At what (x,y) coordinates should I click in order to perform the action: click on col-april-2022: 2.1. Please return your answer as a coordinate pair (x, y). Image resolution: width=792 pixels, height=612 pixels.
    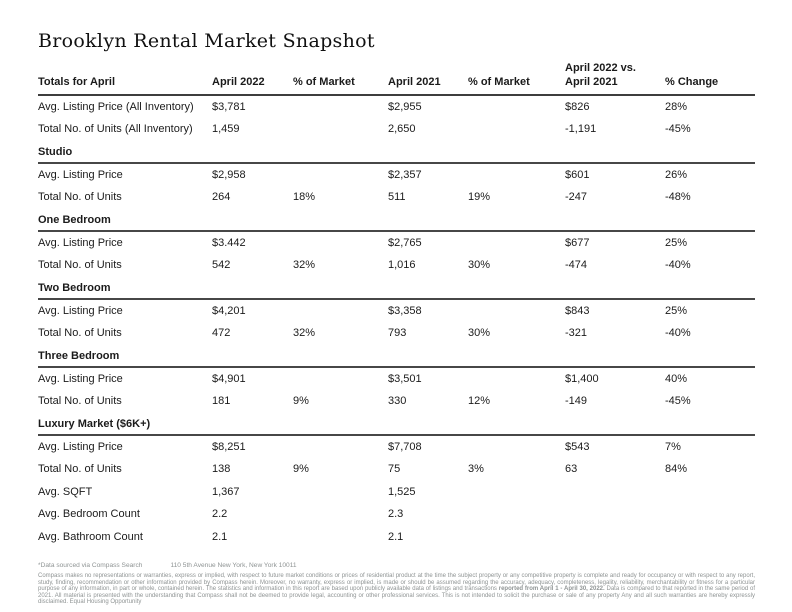
    Looking at the image, I should click on (220, 536).